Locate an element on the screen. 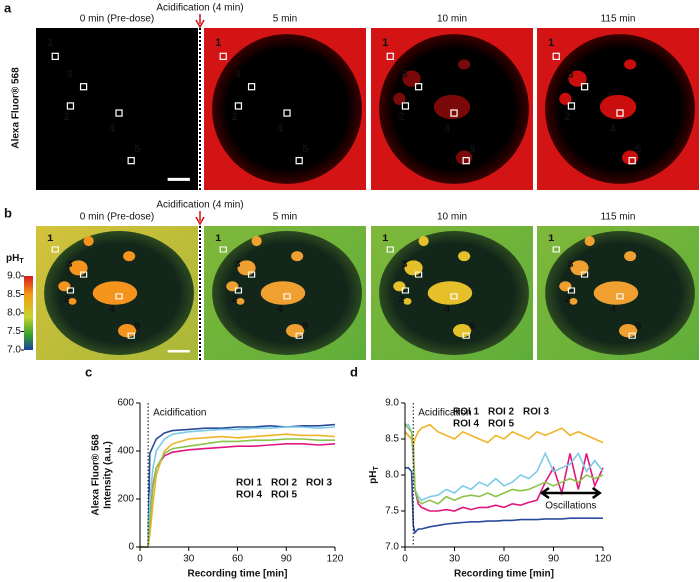  x-tick-label: 0 is located at coordinates (140, 559).